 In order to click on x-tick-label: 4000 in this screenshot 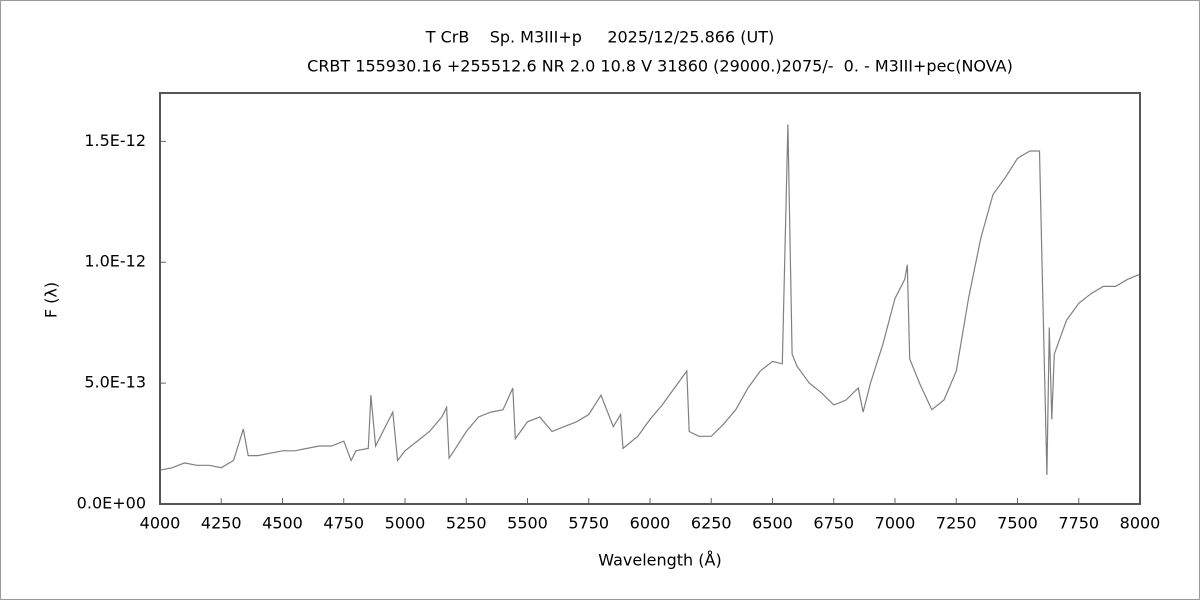, I will do `click(160, 523)`.